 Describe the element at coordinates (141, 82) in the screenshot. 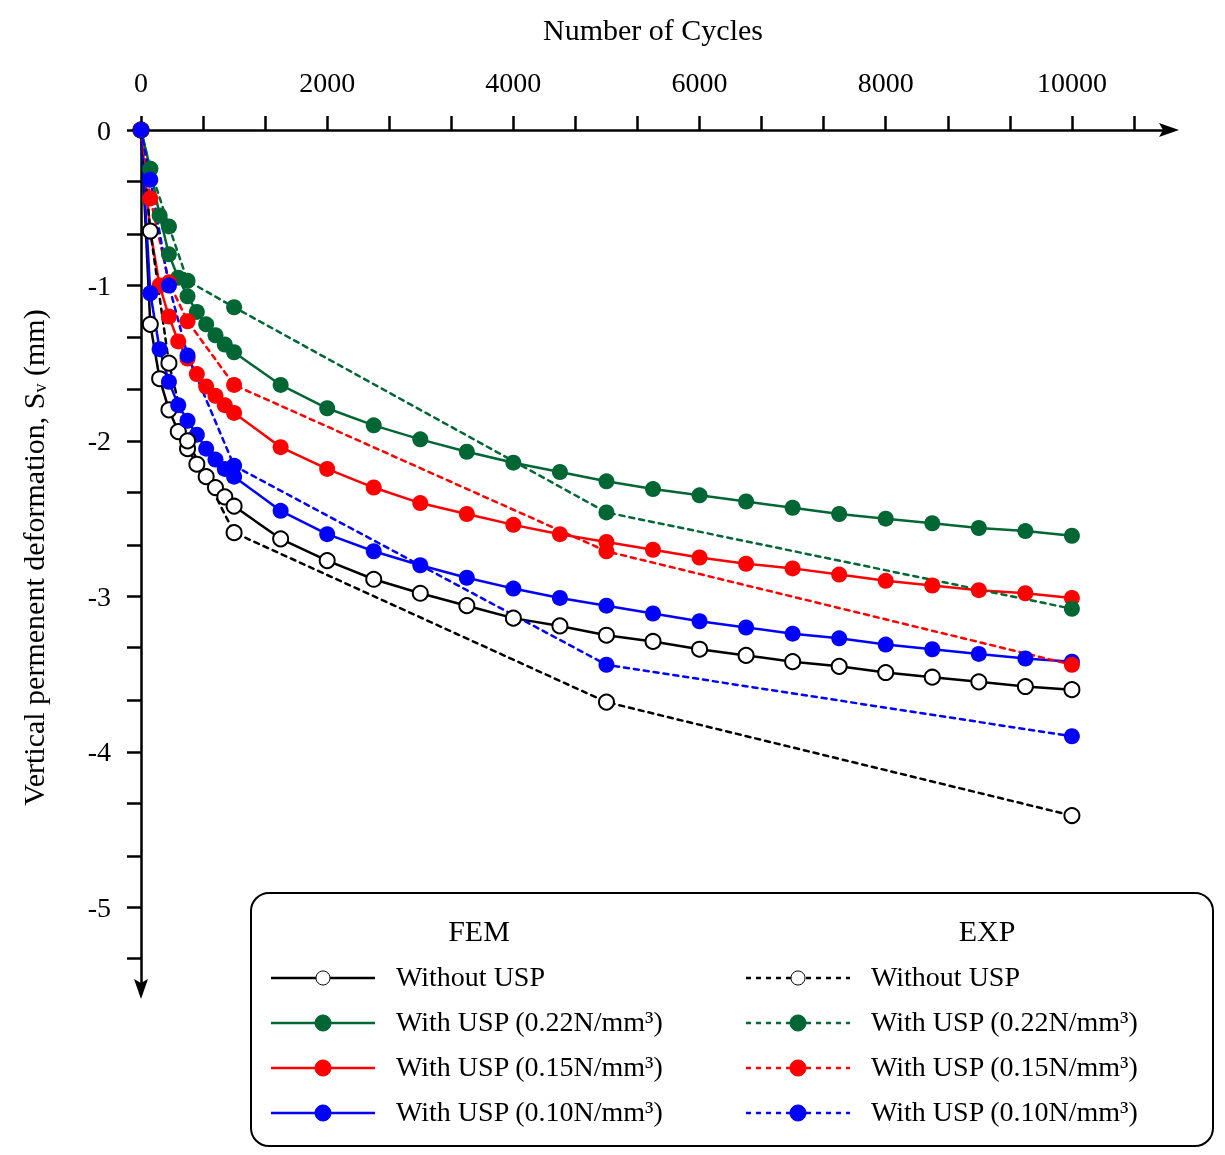

I see `x-tick-label: 0` at that location.